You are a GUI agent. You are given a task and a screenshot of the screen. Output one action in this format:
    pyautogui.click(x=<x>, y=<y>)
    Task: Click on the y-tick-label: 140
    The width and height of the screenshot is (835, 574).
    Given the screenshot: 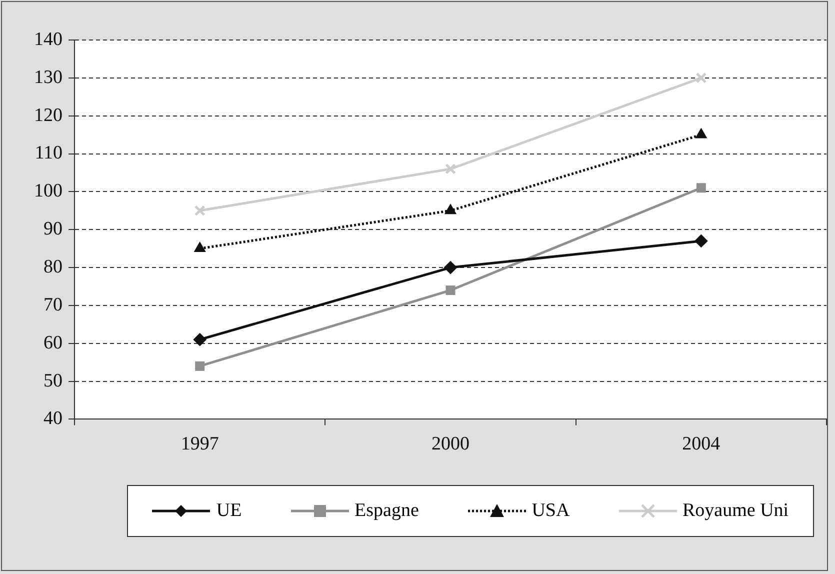 What is the action you would take?
    pyautogui.click(x=48, y=39)
    